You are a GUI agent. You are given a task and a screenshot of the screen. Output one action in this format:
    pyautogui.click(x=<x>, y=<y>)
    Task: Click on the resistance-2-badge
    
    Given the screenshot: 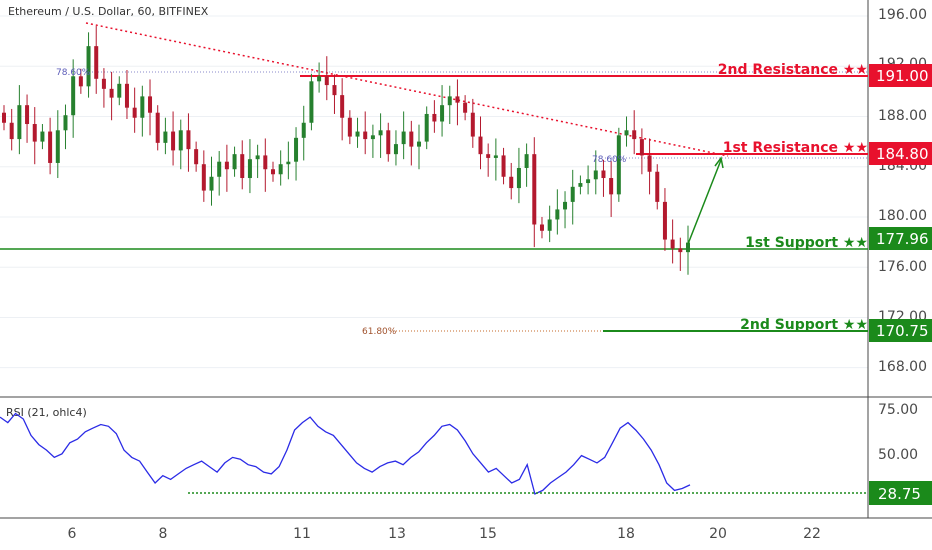 What is the action you would take?
    pyautogui.click(x=900, y=75)
    